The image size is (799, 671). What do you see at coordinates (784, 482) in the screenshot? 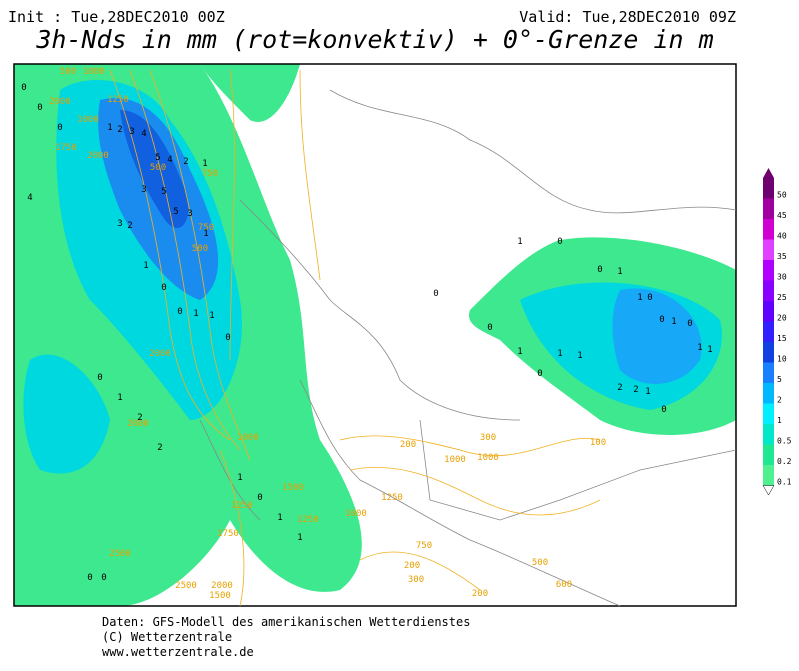
I see `legend-label: 0.1` at bounding box center [784, 482].